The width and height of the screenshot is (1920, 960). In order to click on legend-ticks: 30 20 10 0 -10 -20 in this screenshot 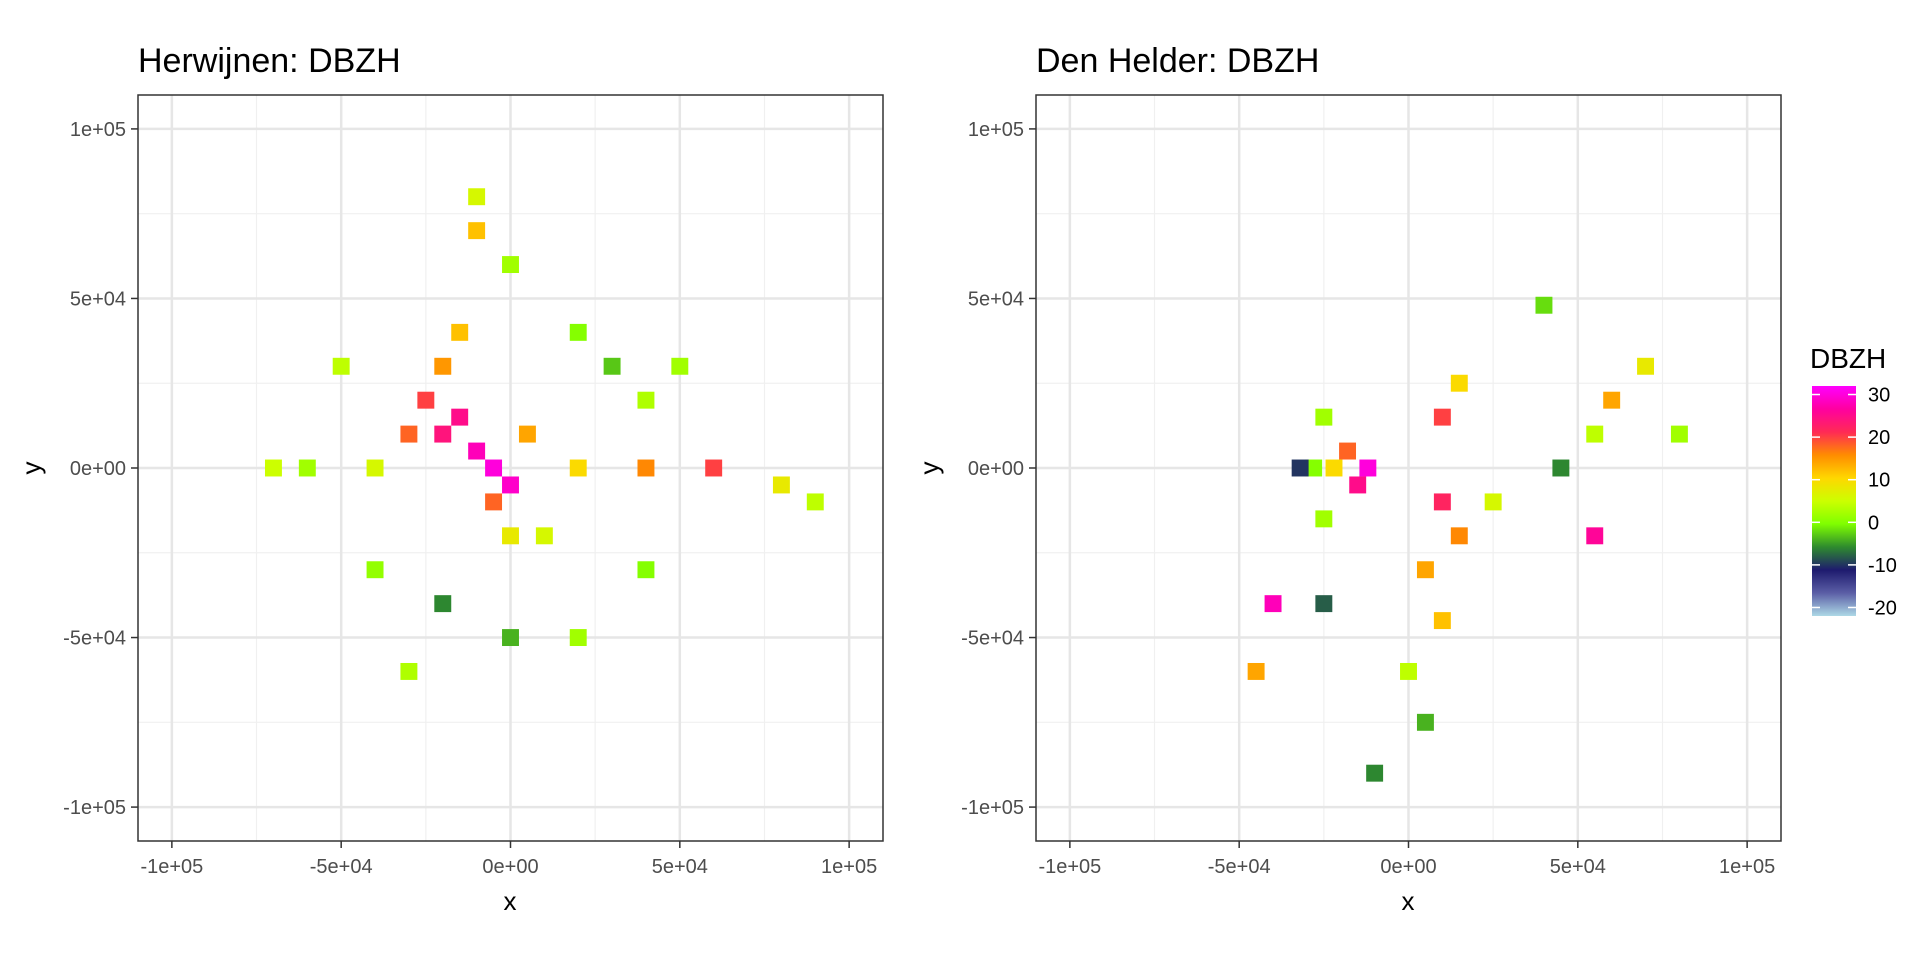, I will do `click(1854, 502)`.